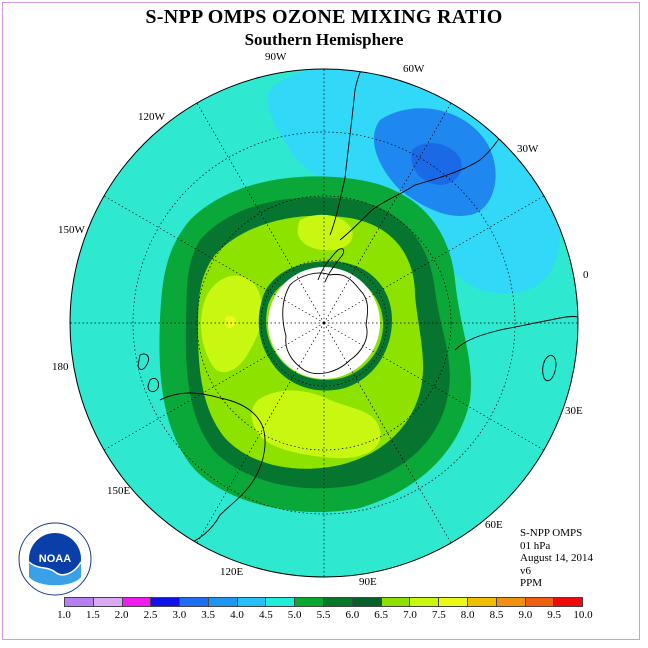  I want to click on colorbar-tick-label: 7.0, so click(410, 615).